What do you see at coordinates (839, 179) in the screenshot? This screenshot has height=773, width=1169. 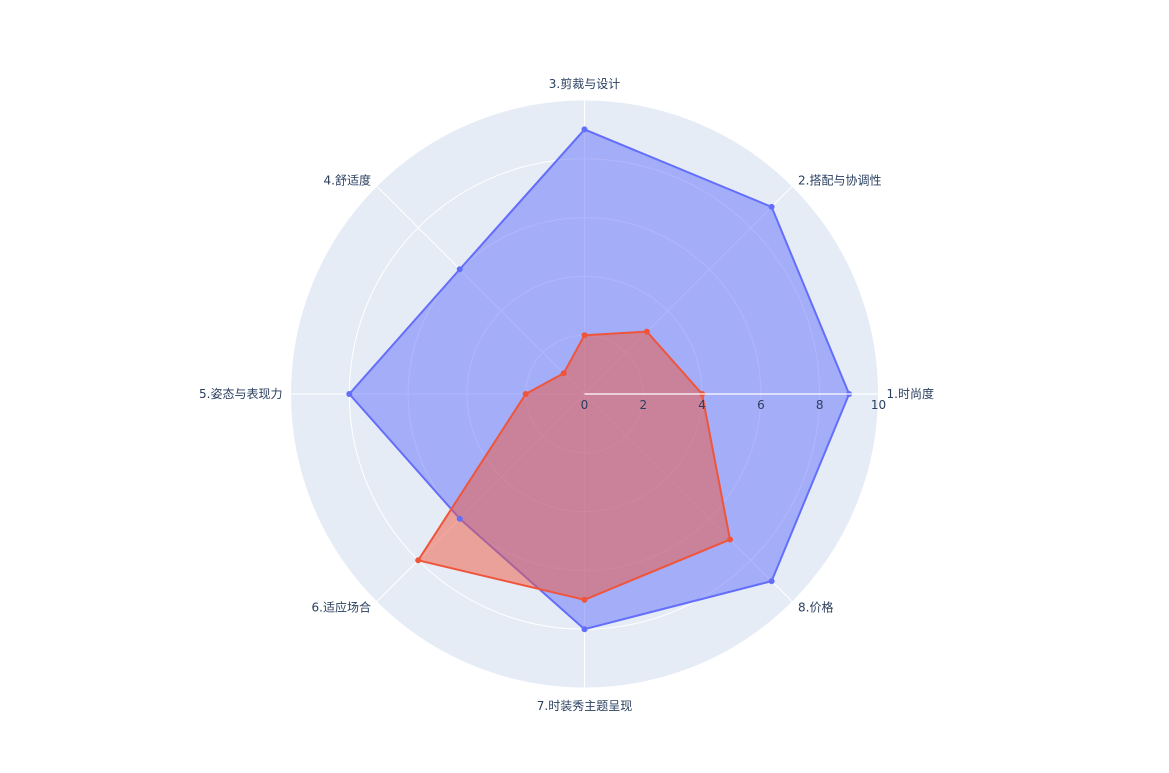 I see `category-label-2: 2.搭配与协调性` at bounding box center [839, 179].